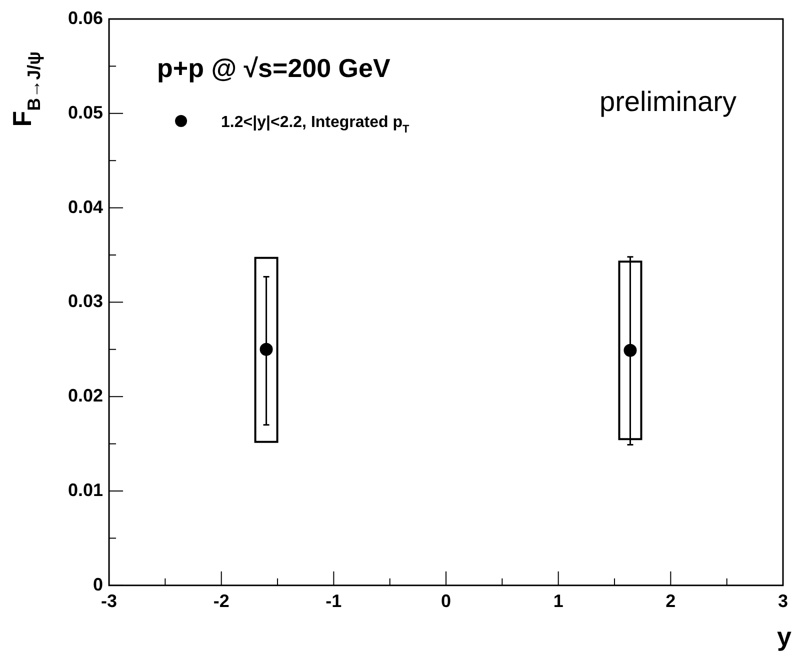 The height and width of the screenshot is (659, 794). What do you see at coordinates (86, 490) in the screenshot?
I see `y-tick-label: 0.01` at bounding box center [86, 490].